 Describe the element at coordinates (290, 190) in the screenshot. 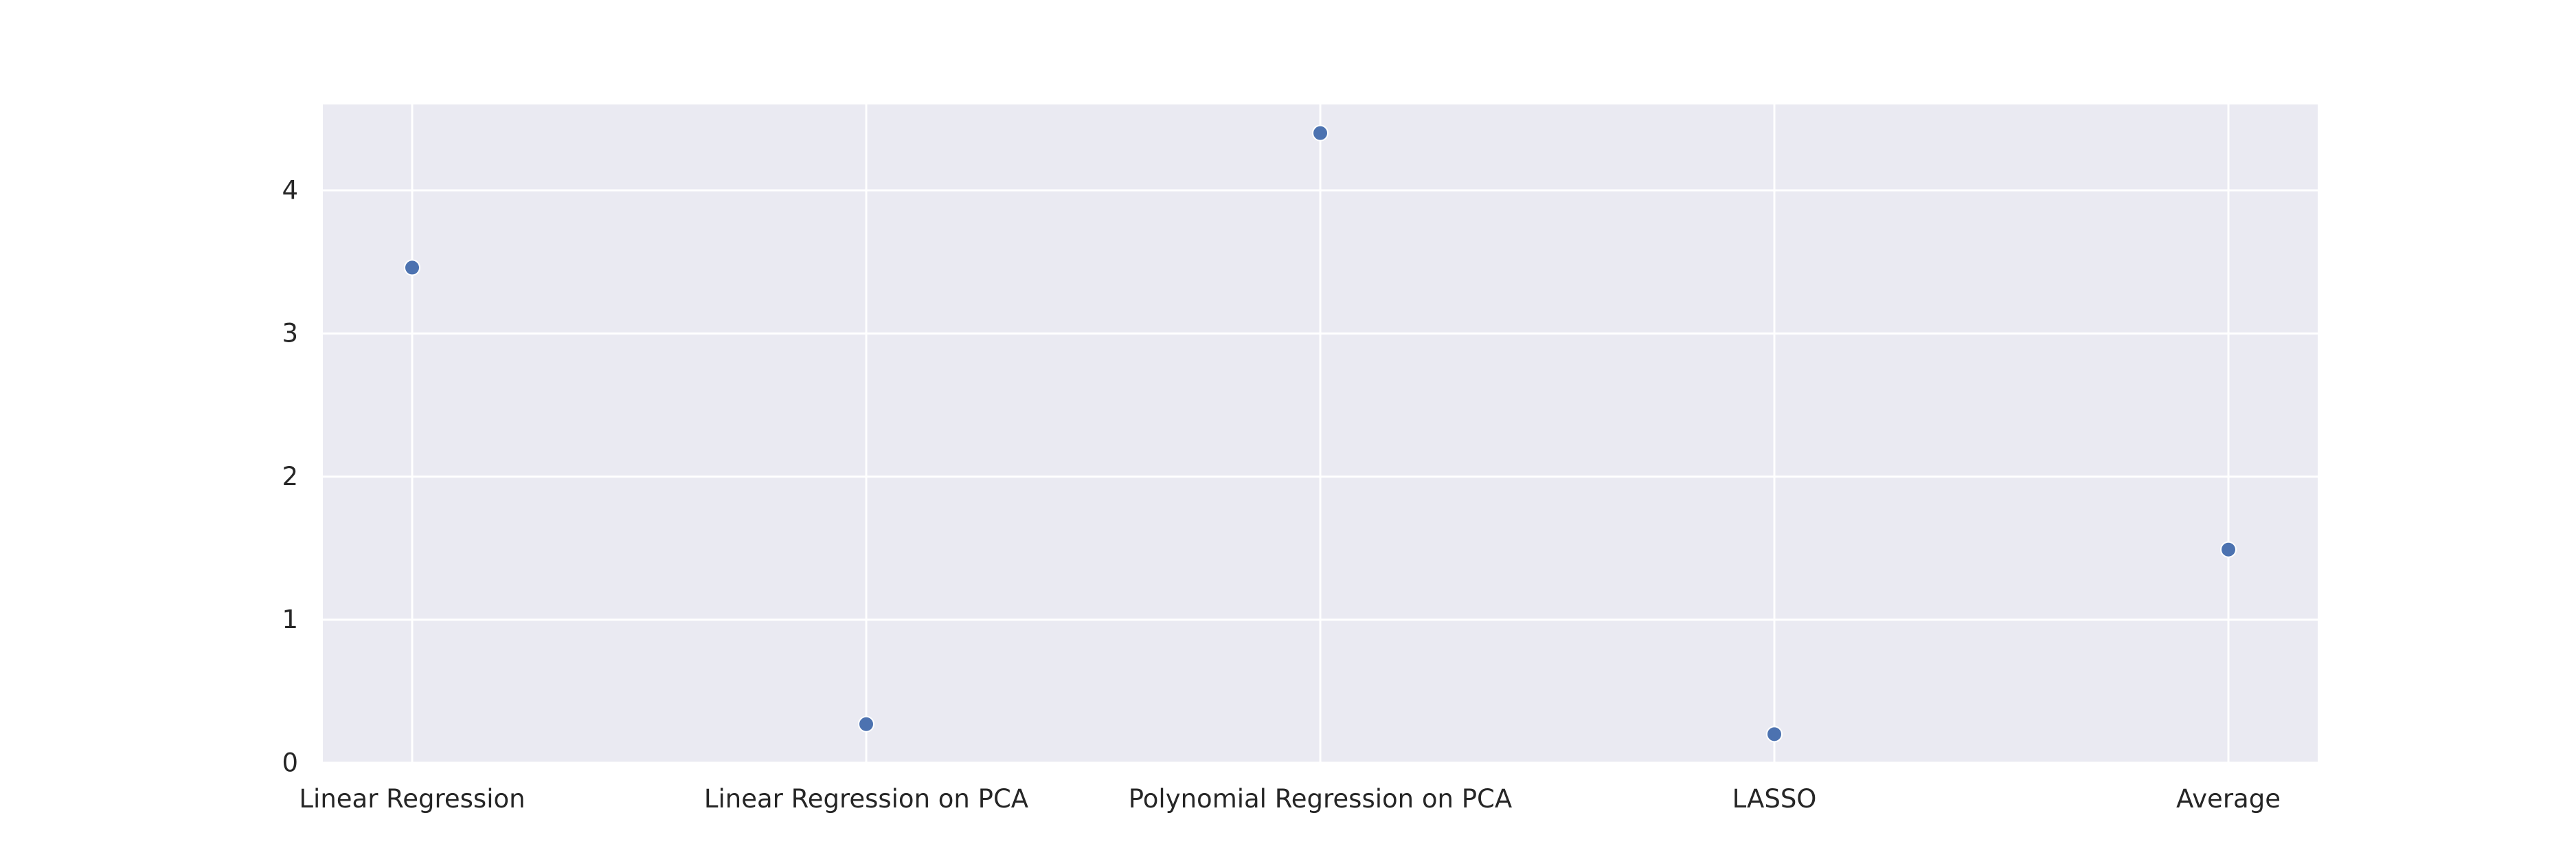

I see `y-tick-label: 4` at that location.